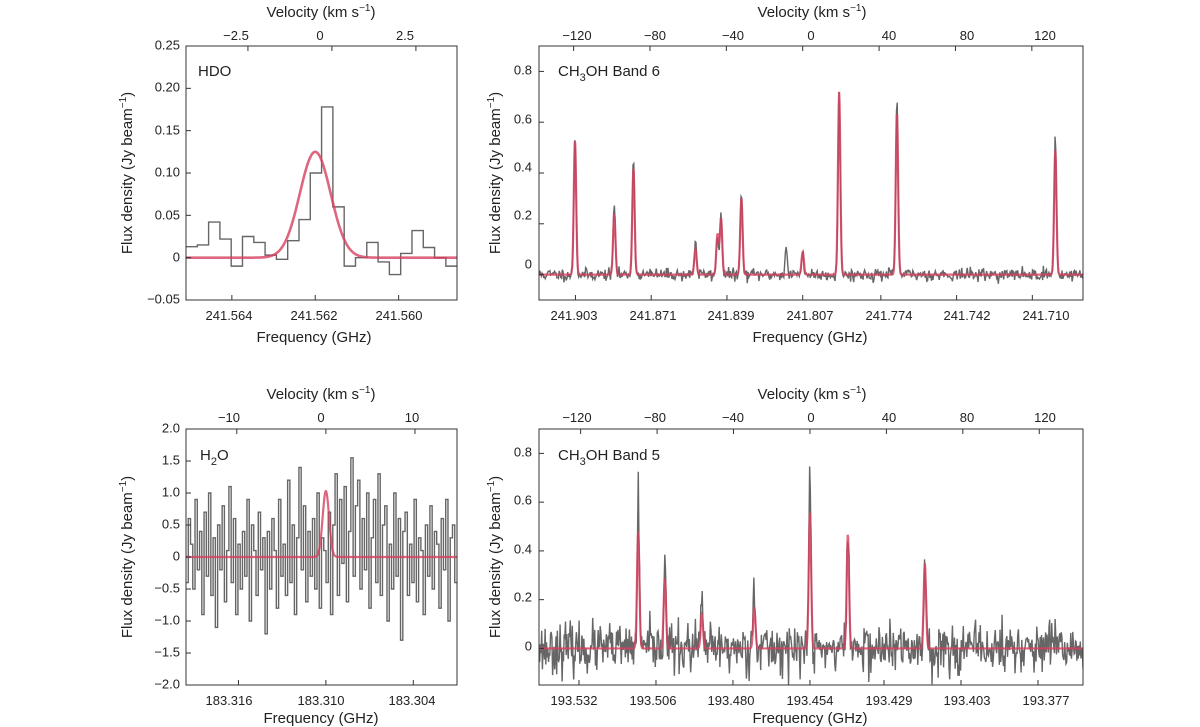 The image size is (1200, 727). Describe the element at coordinates (412, 700) in the screenshot. I see `x-tick-label: 183.304` at that location.